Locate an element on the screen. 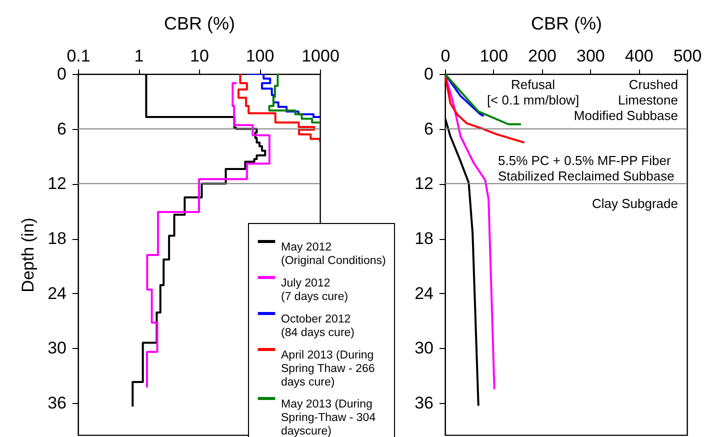 This screenshot has height=437, width=723. annotation: 5.5% PC + 0.5% MF-PP Fiber Stabilized Reclaimed Subbase is located at coordinates (586, 168).